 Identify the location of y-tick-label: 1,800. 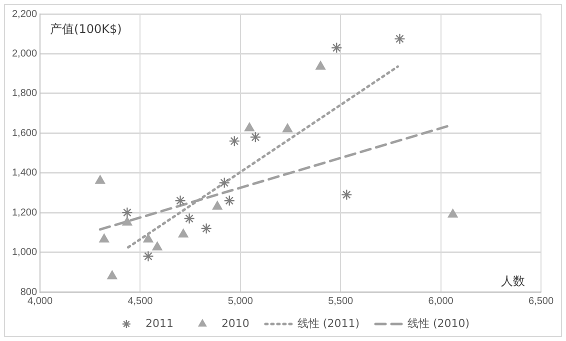
(25, 94).